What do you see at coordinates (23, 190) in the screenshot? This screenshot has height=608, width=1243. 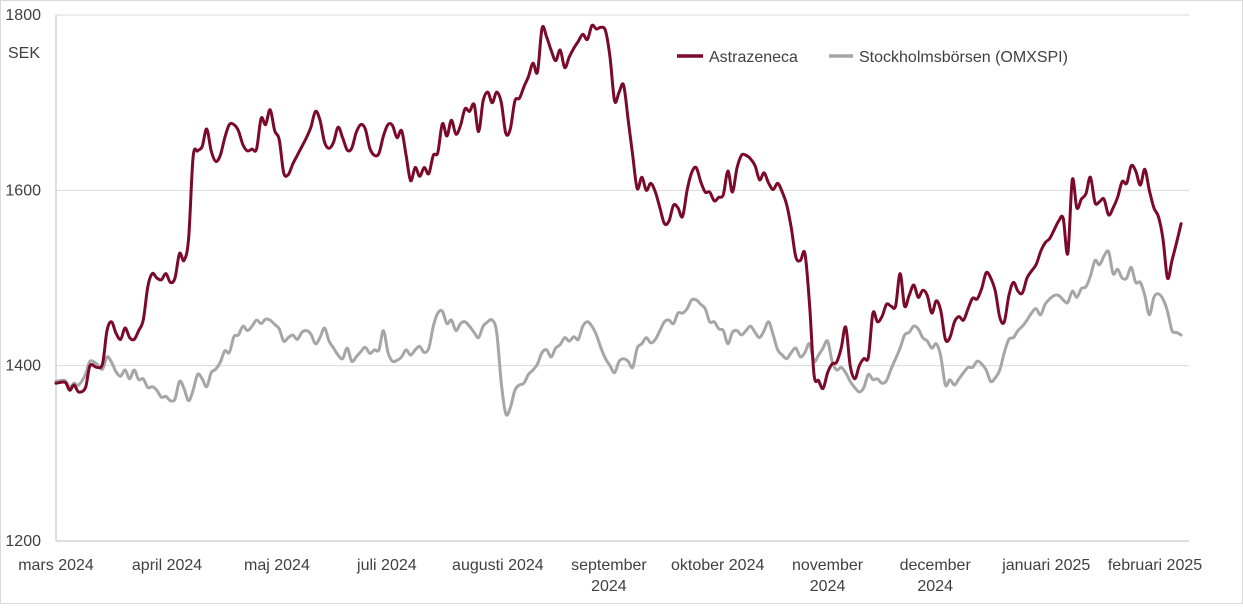 I see `y-tick-label: 1600` at bounding box center [23, 190].